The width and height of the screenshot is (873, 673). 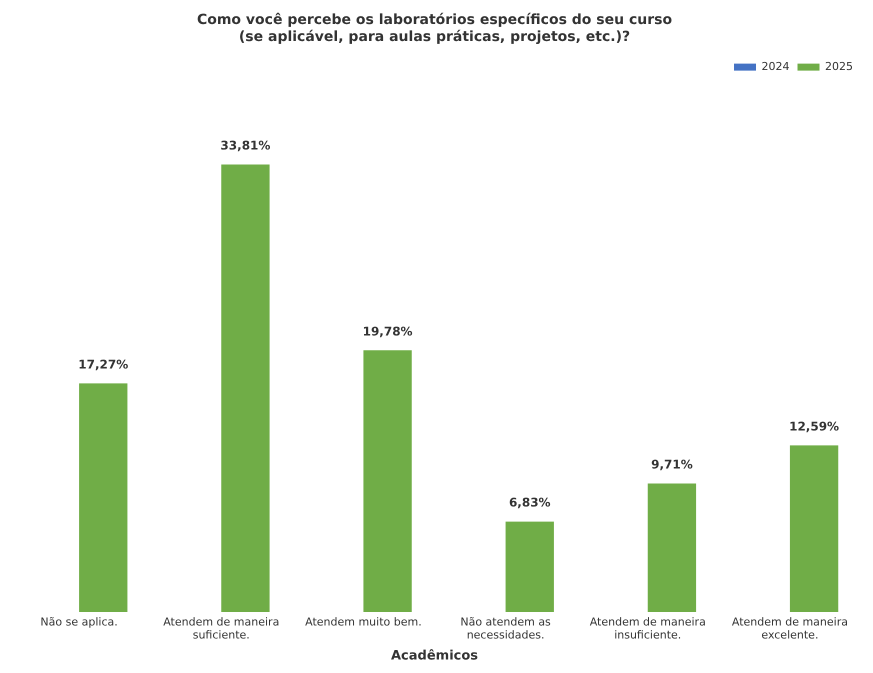 What do you see at coordinates (79, 621) in the screenshot?
I see `x-tick-label: Não se aplica.` at bounding box center [79, 621].